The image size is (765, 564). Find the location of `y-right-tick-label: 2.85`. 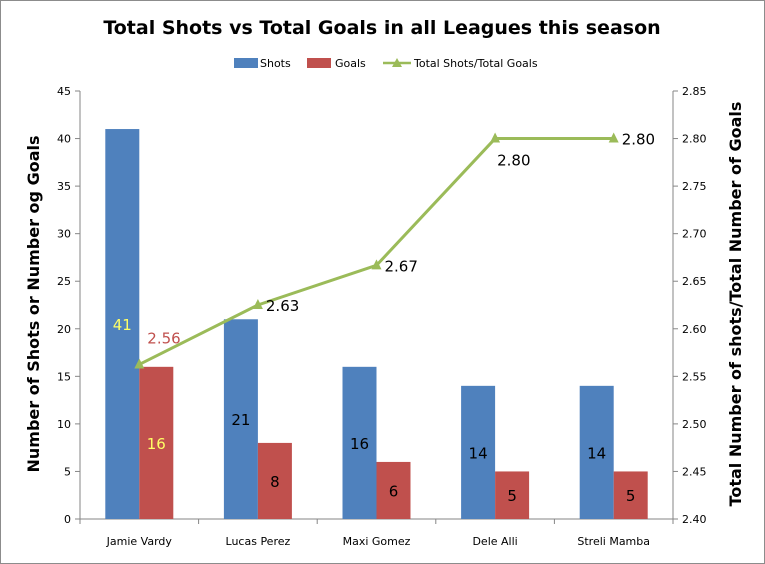

y-right-tick-label: 2.85 is located at coordinates (694, 91).